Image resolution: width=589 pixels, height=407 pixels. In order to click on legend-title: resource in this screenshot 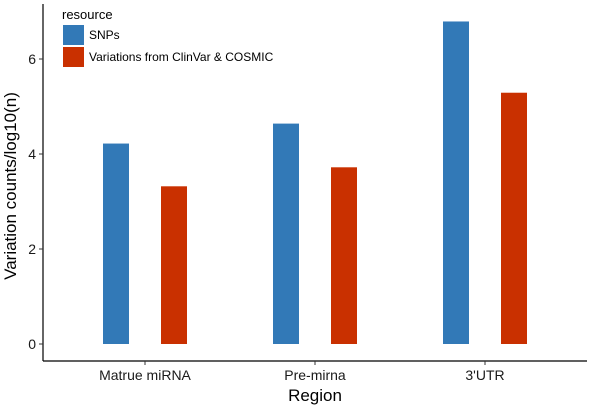, I will do `click(87, 14)`.